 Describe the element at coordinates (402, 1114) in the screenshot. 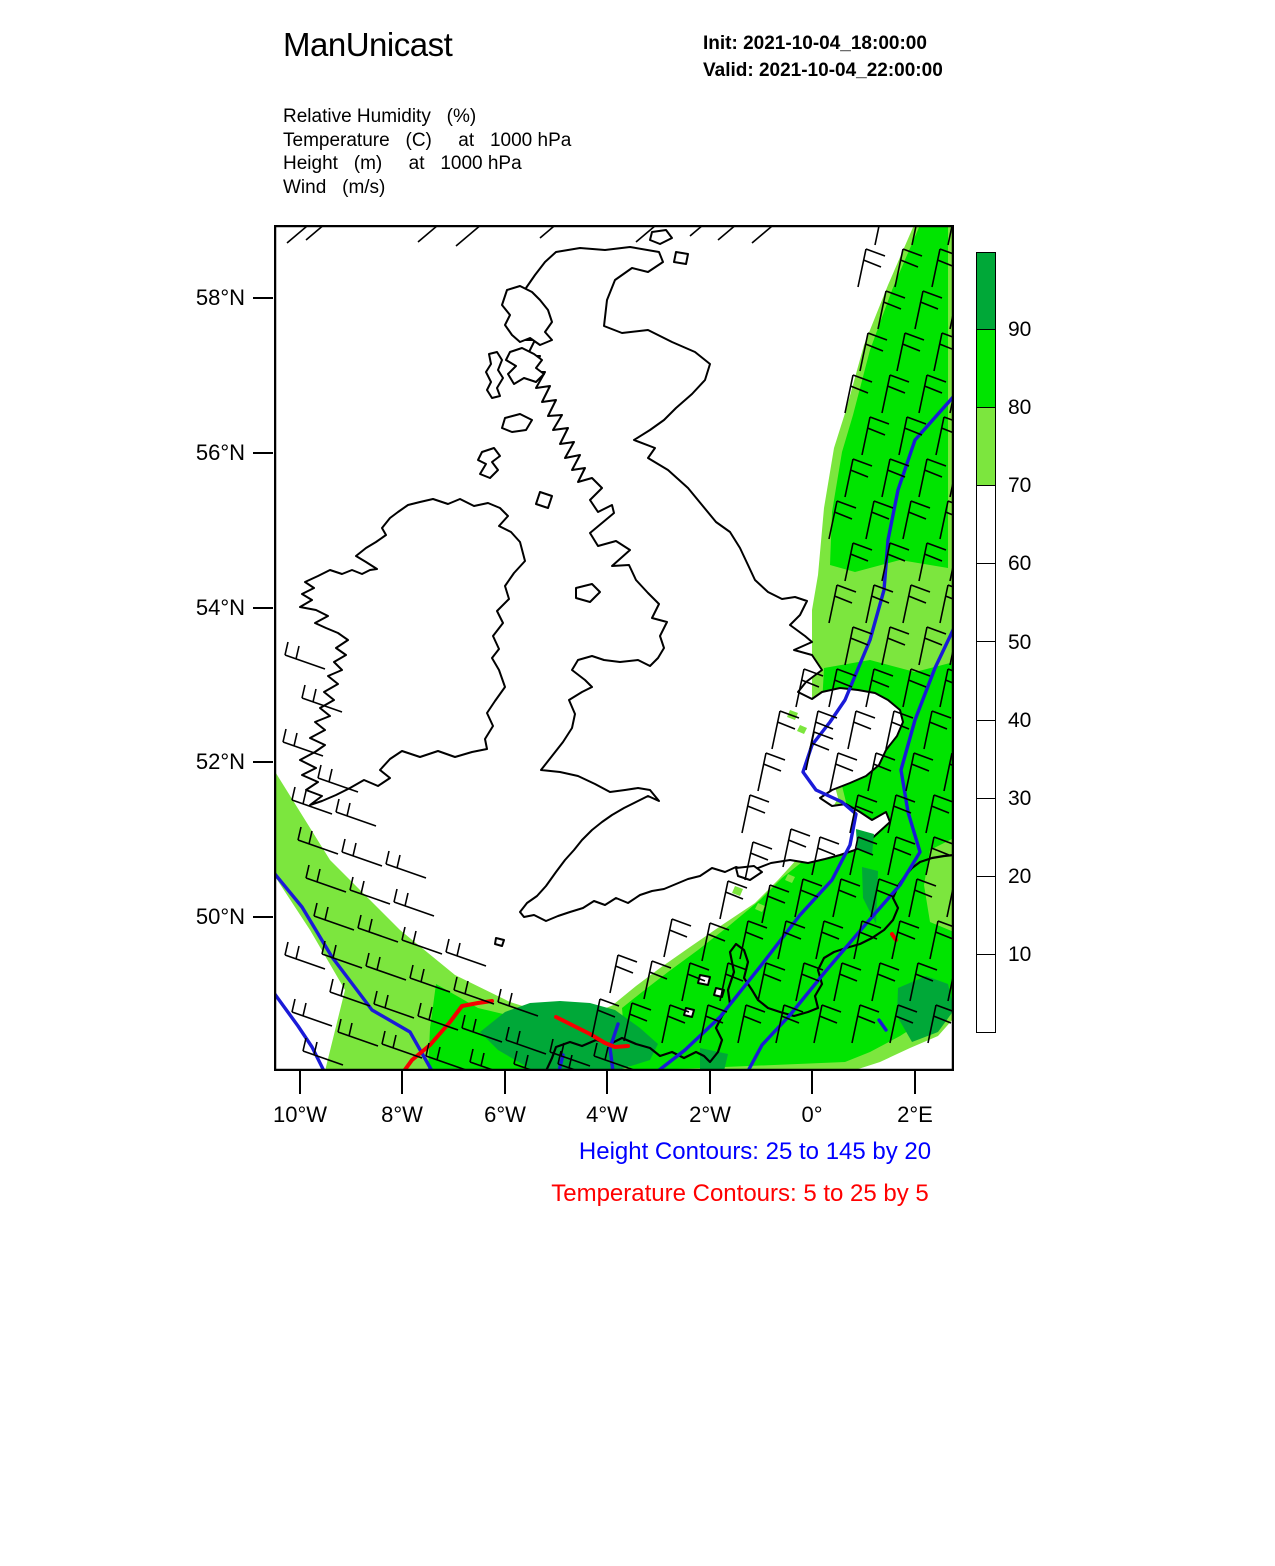

I see `longitude-label: 8°W` at that location.